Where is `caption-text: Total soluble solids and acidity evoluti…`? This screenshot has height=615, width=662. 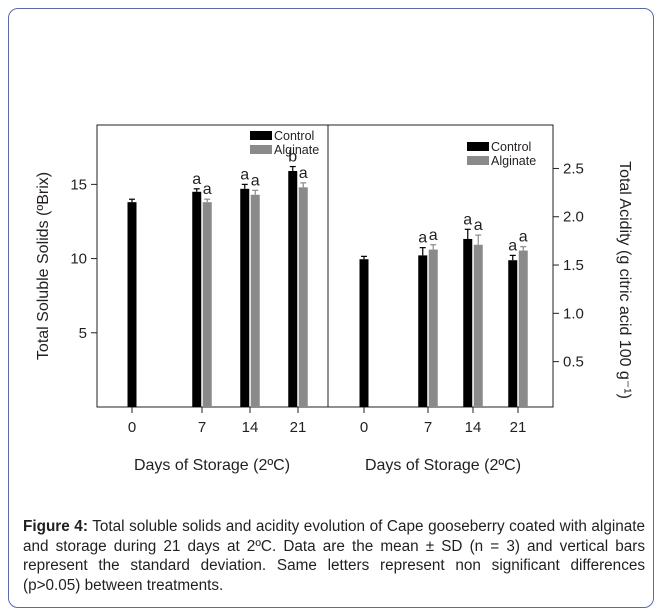
caption-text: Total soluble solids and acidity evoluti… is located at coordinates (334, 556).